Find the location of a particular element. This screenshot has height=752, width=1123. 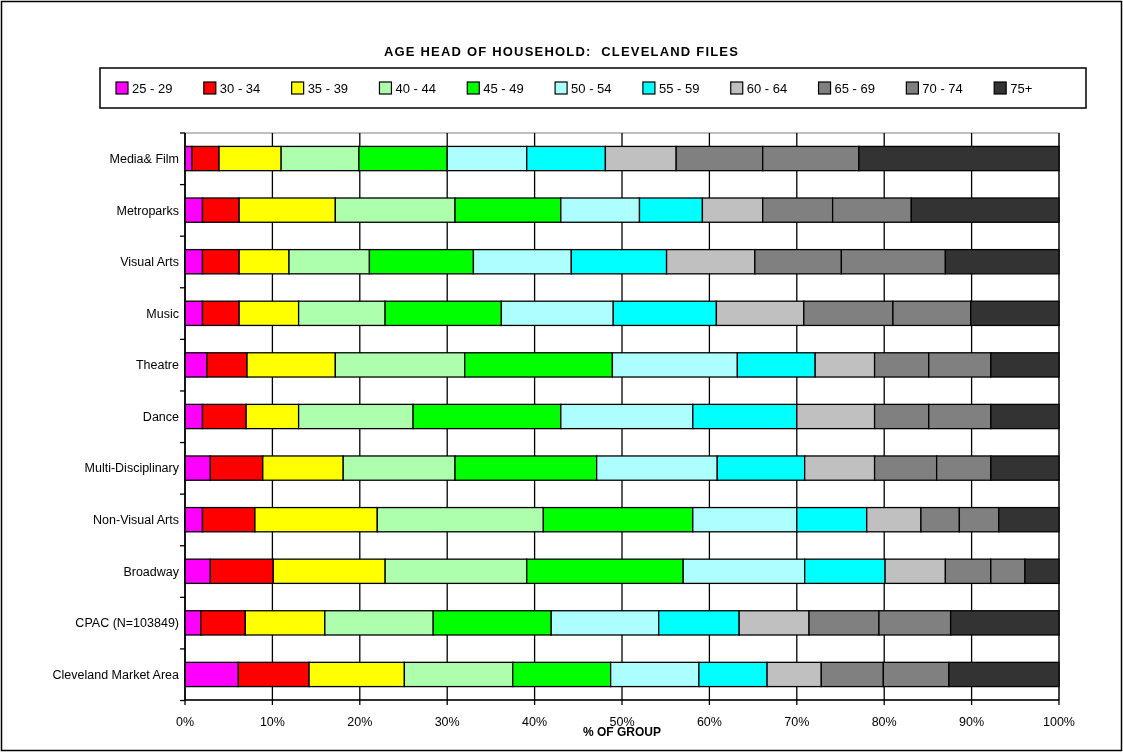

x-tick-label: 90% is located at coordinates (972, 722).